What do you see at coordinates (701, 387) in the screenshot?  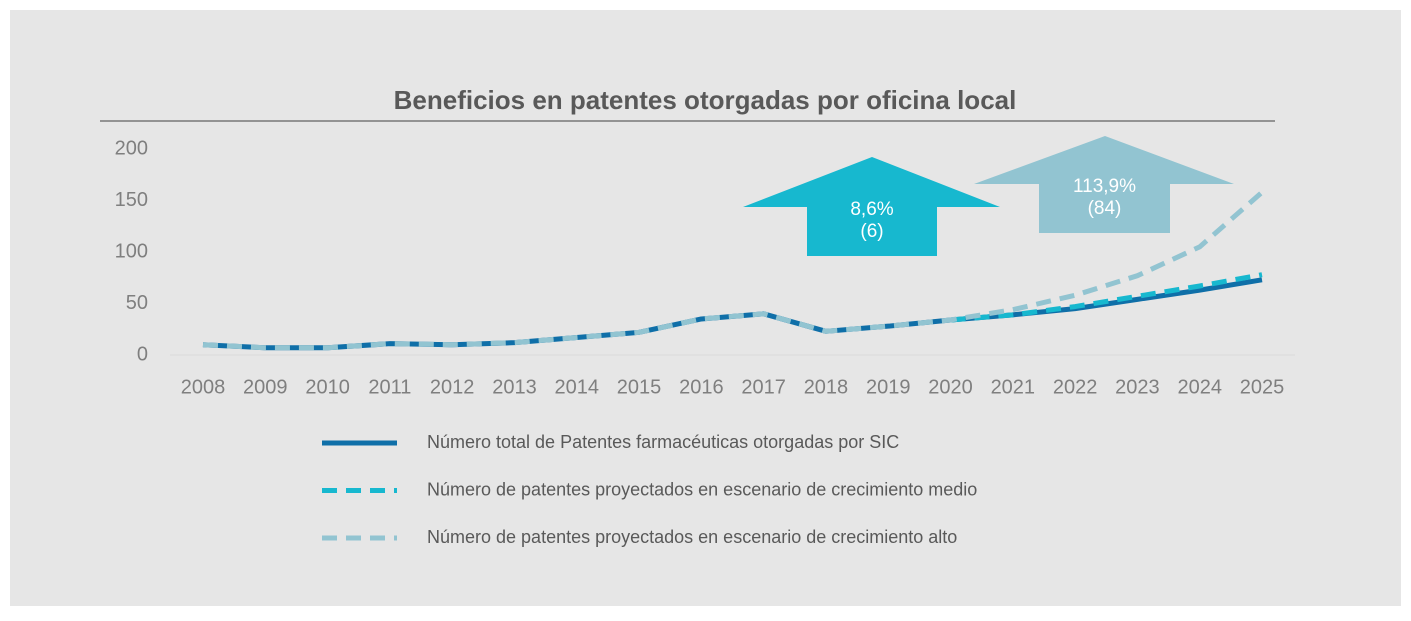 I see `x-tick-label: 2016` at bounding box center [701, 387].